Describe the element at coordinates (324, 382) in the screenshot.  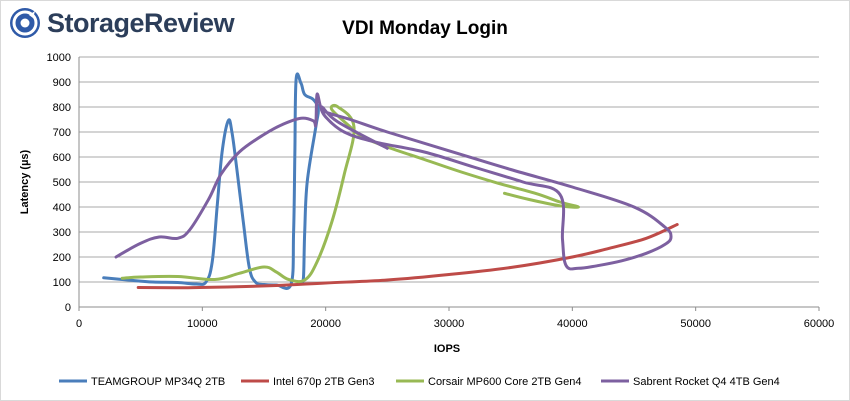
I see `legend-label: Intel 670p 2TB Gen3` at that location.